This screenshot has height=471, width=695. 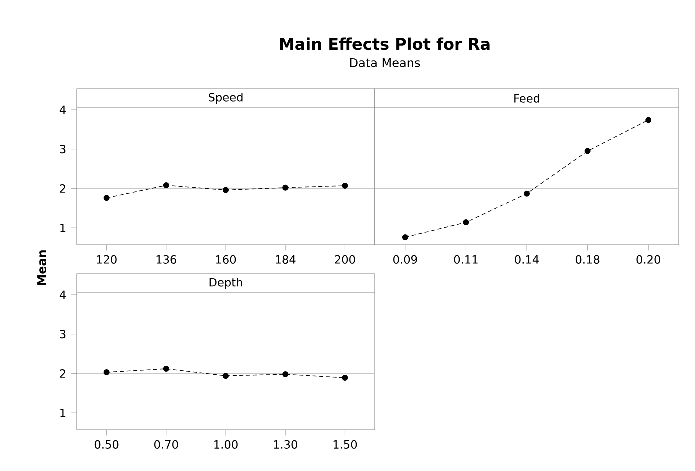 I want to click on x-tick-label: 120, so click(x=107, y=259).